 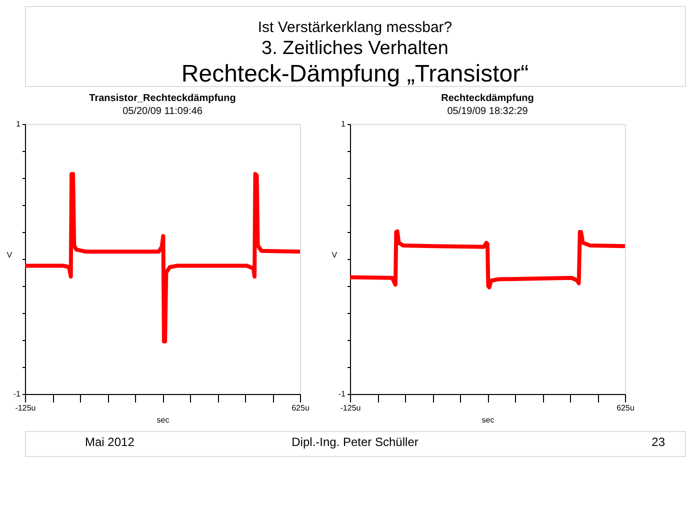 What do you see at coordinates (355, 48) in the screenshot?
I see `text: 3. Zeitliches Verhalten` at bounding box center [355, 48].